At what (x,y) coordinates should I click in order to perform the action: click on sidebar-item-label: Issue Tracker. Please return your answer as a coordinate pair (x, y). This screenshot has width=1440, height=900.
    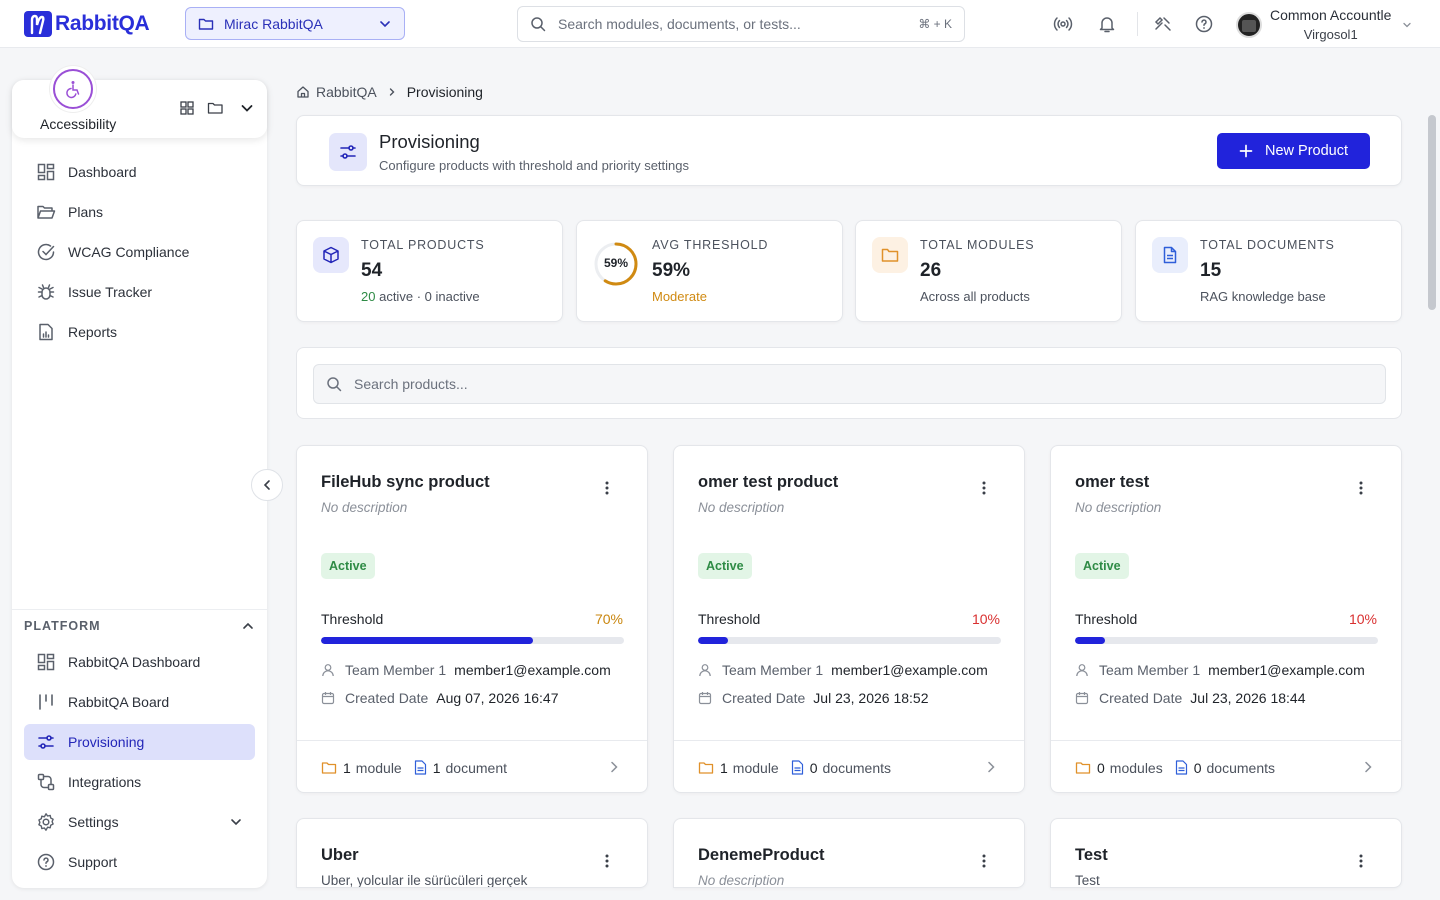
    Looking at the image, I should click on (110, 292).